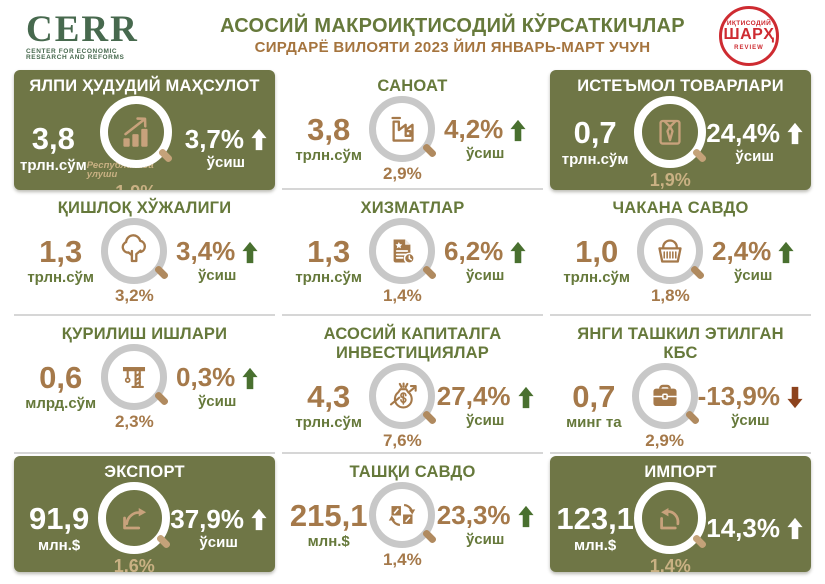  I want to click on growth-block: -13,9% ўсиш, so click(750, 405).